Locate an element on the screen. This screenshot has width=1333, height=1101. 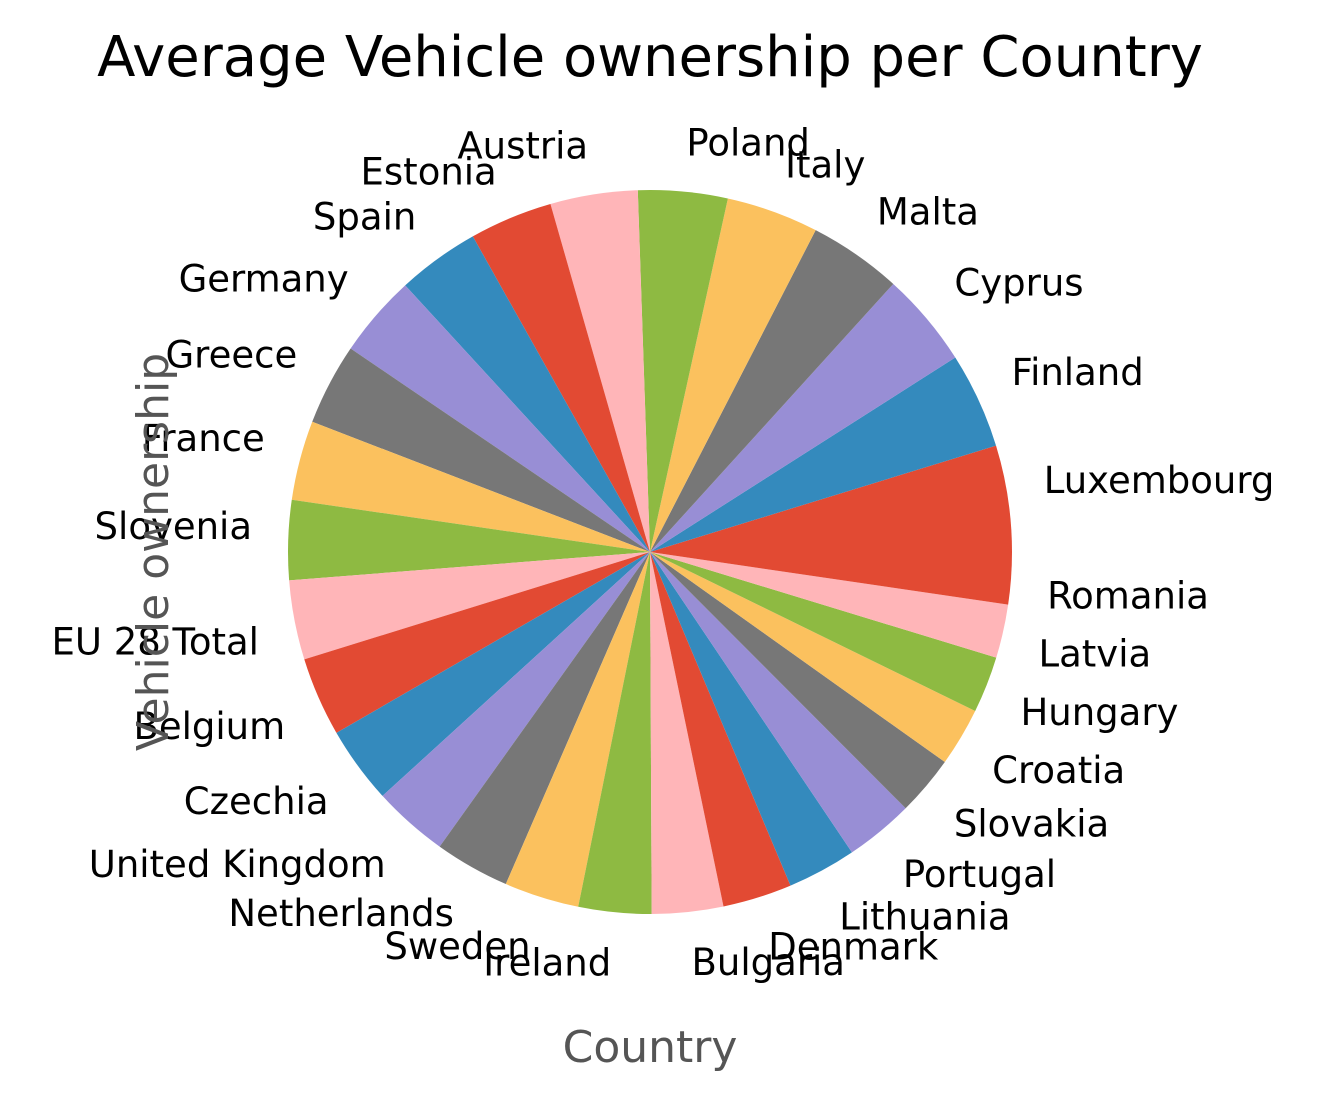
pie-slice-label: Estonia is located at coordinates (429, 171).